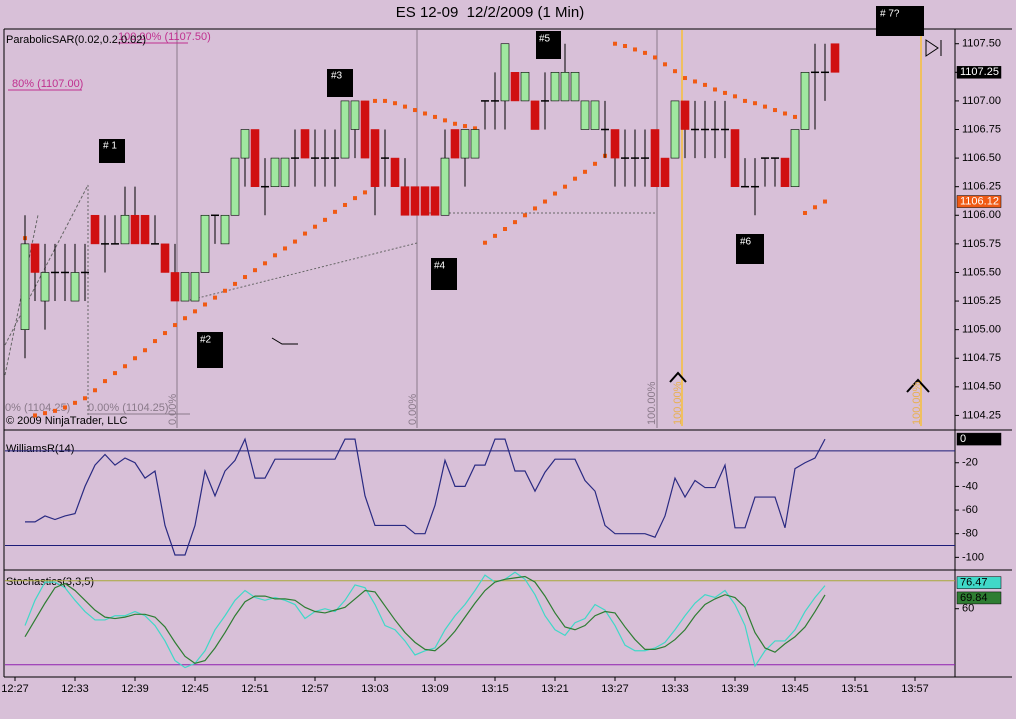 This screenshot has width=1016, height=719. Describe the element at coordinates (981, 101) in the screenshot. I see `y-tick-label: 1107.00` at that location.